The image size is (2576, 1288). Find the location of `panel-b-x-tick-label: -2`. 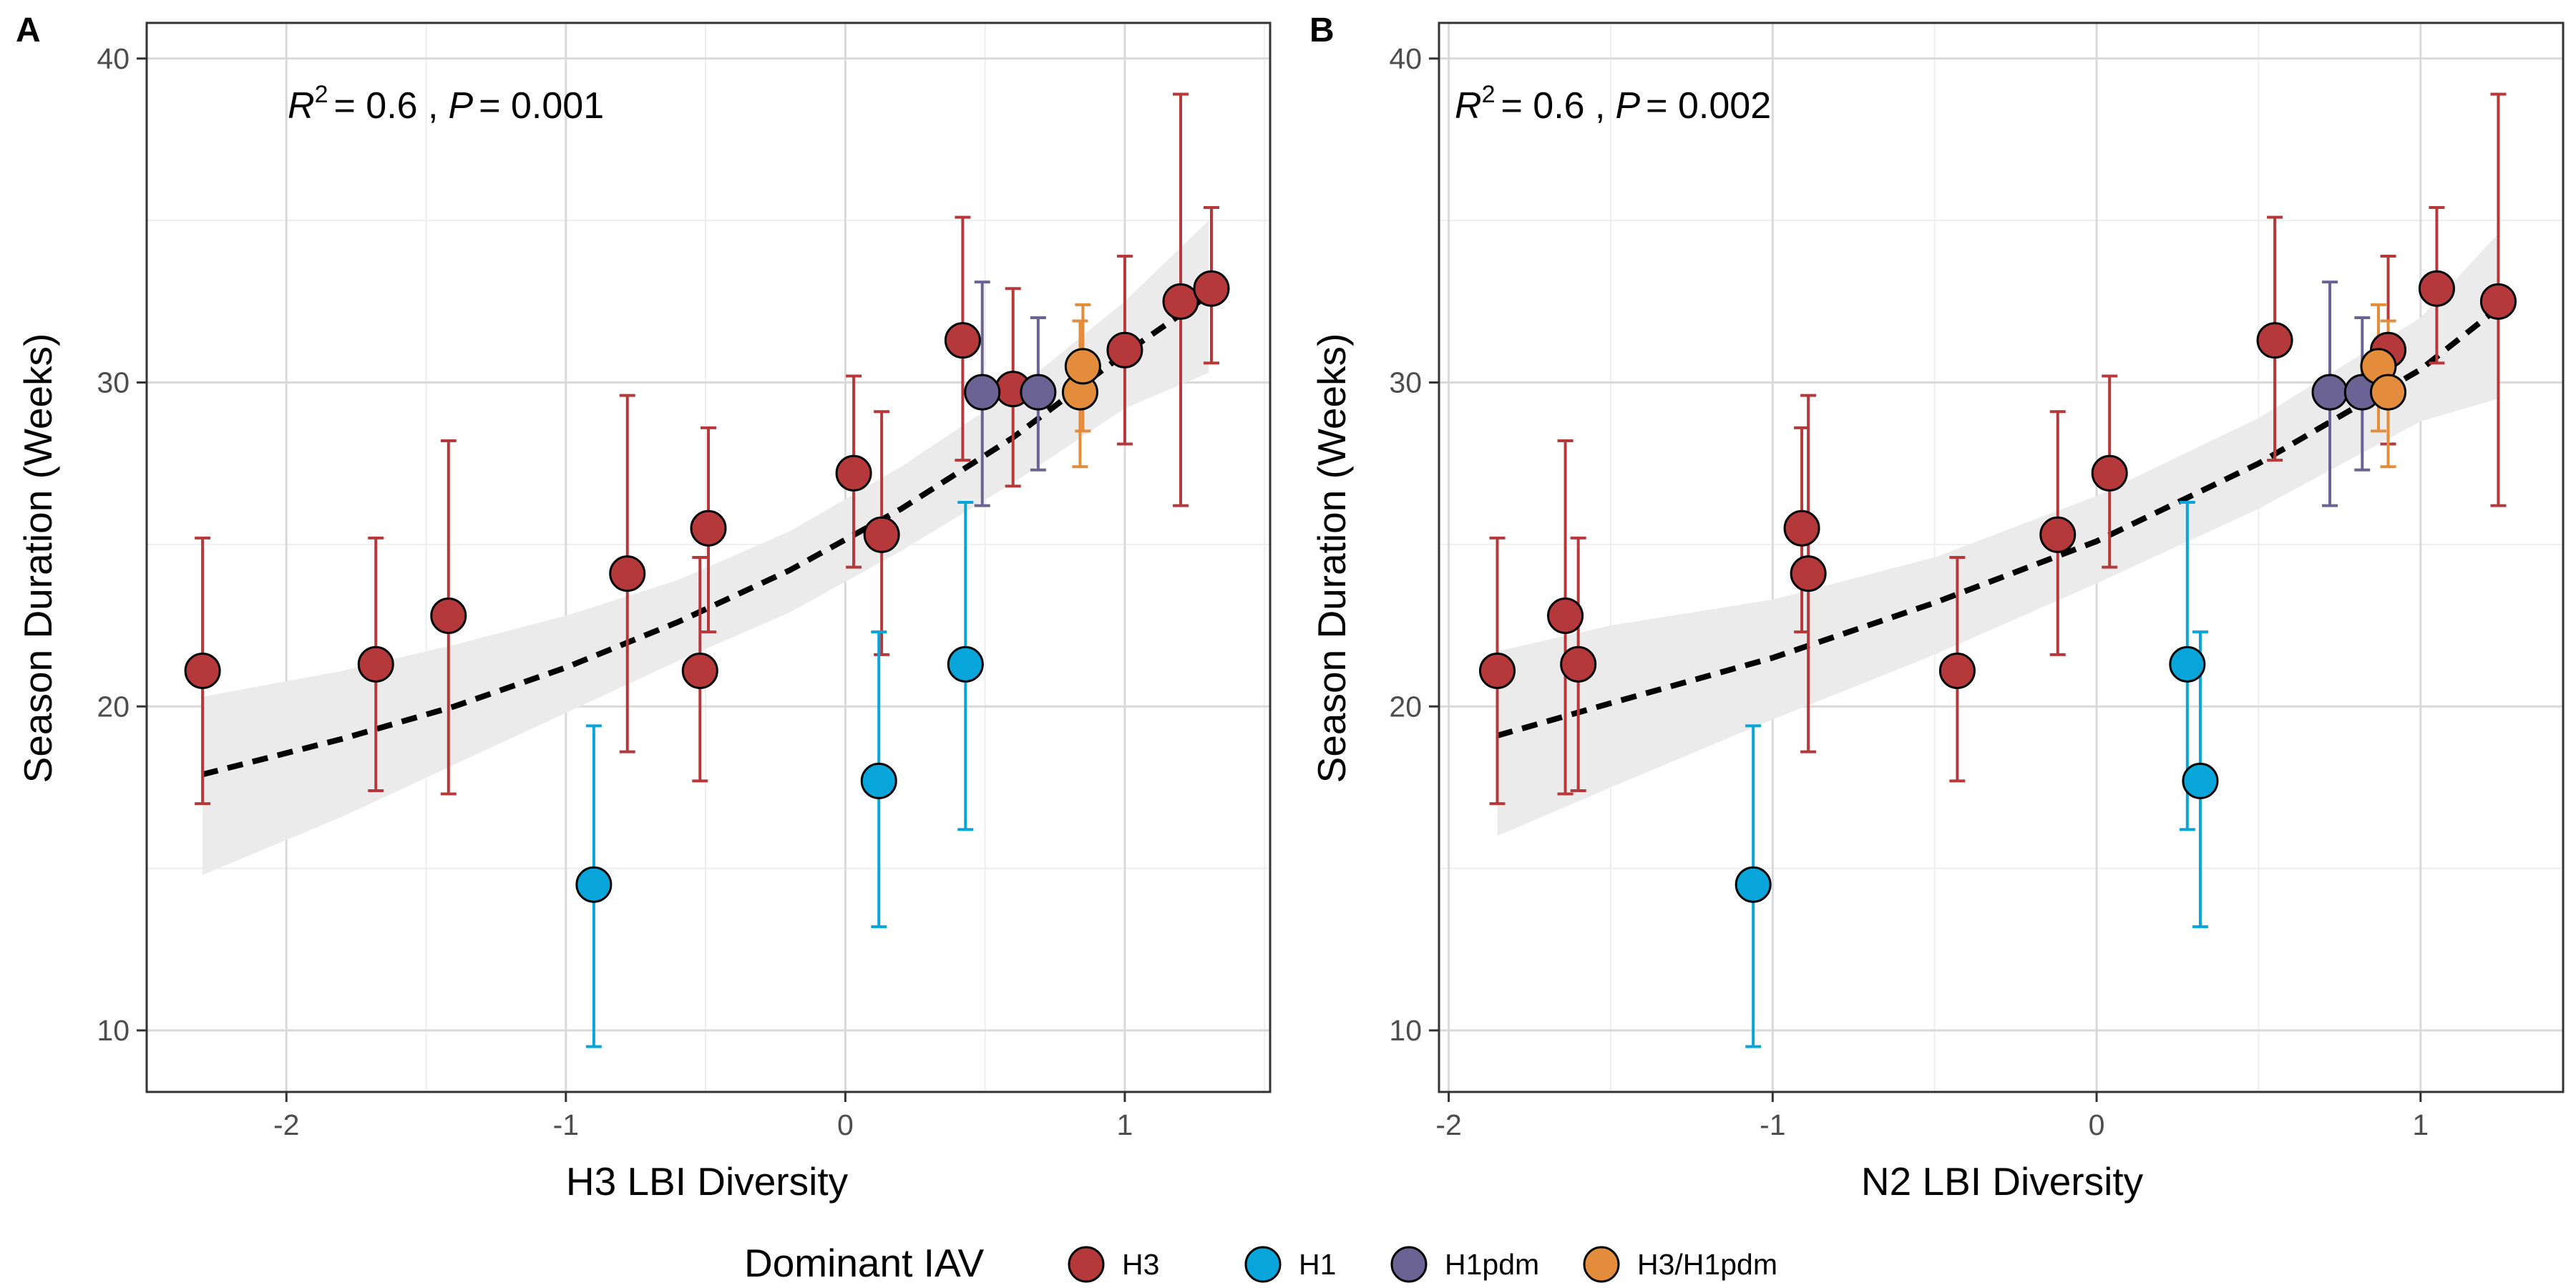

panel-b-x-tick-label: -2 is located at coordinates (1448, 1124).